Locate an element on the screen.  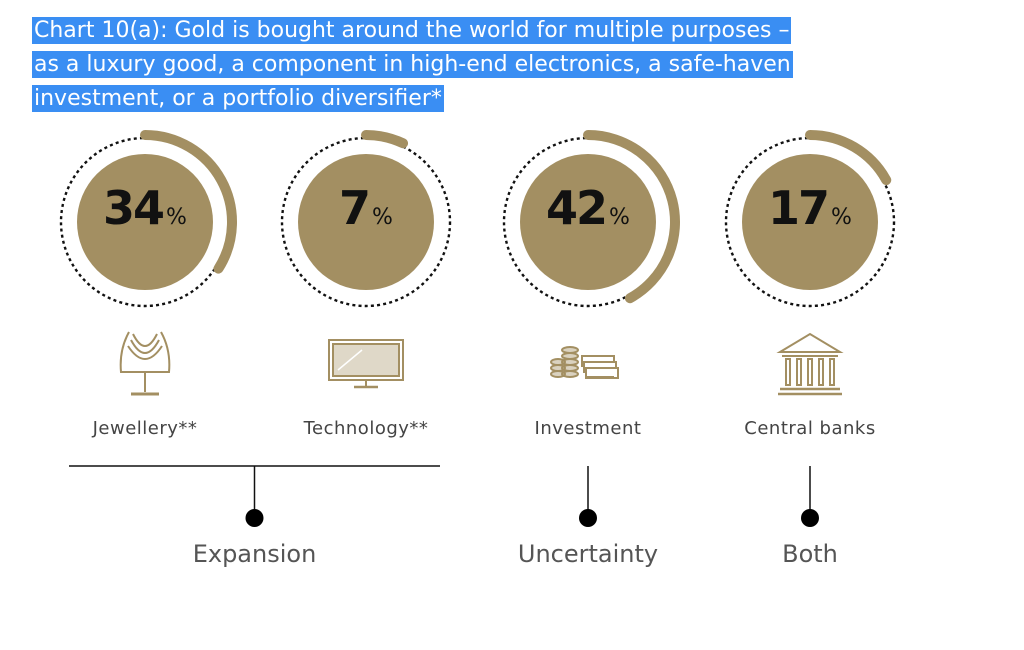
share-circle-technology: 7% is located at coordinates (366, 219).